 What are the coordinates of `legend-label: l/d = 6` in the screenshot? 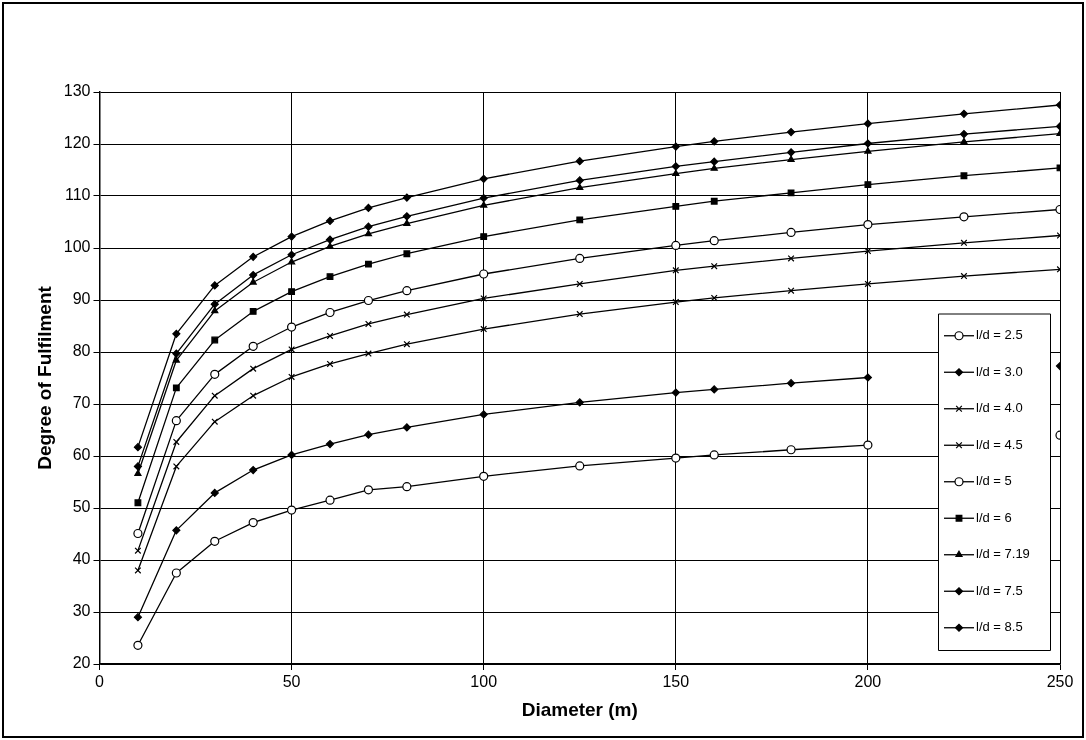 It's located at (994, 517).